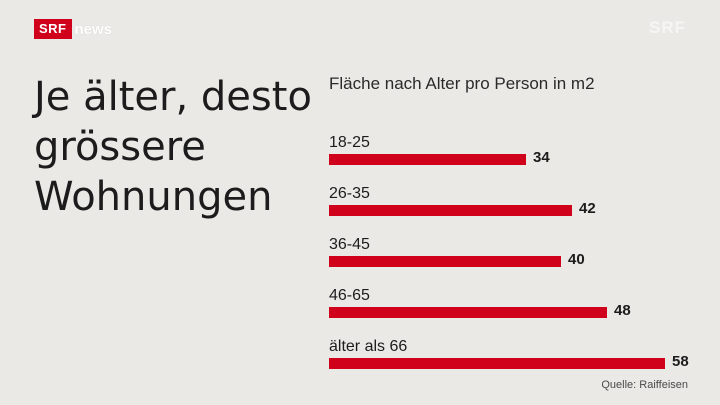 Image resolution: width=720 pixels, height=405 pixels. What do you see at coordinates (349, 142) in the screenshot?
I see `category-label: 18-25` at bounding box center [349, 142].